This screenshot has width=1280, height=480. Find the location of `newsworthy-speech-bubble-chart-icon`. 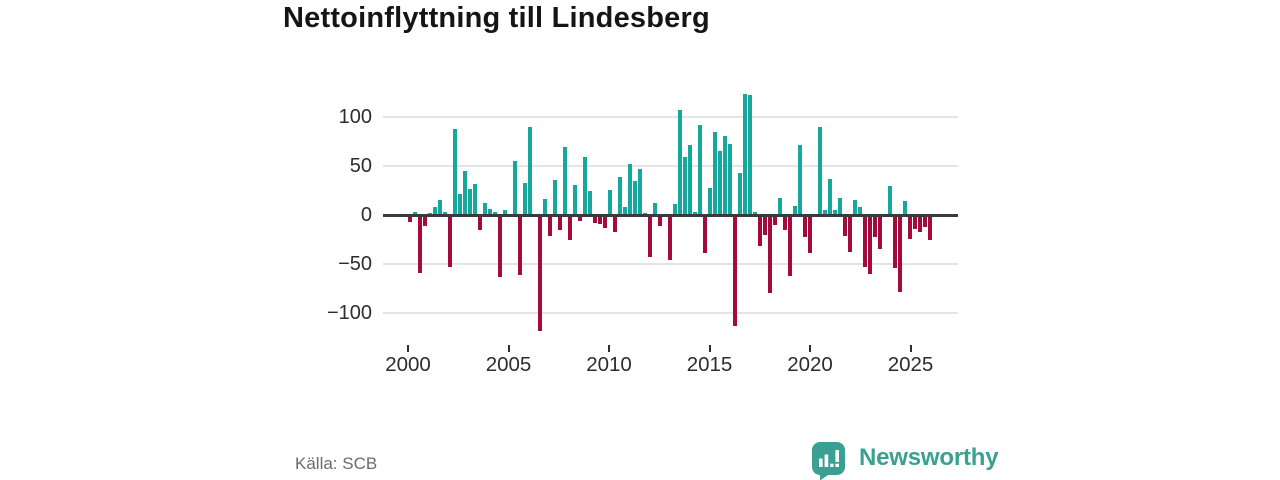

newsworthy-speech-bubble-chart-icon is located at coordinates (828, 461).